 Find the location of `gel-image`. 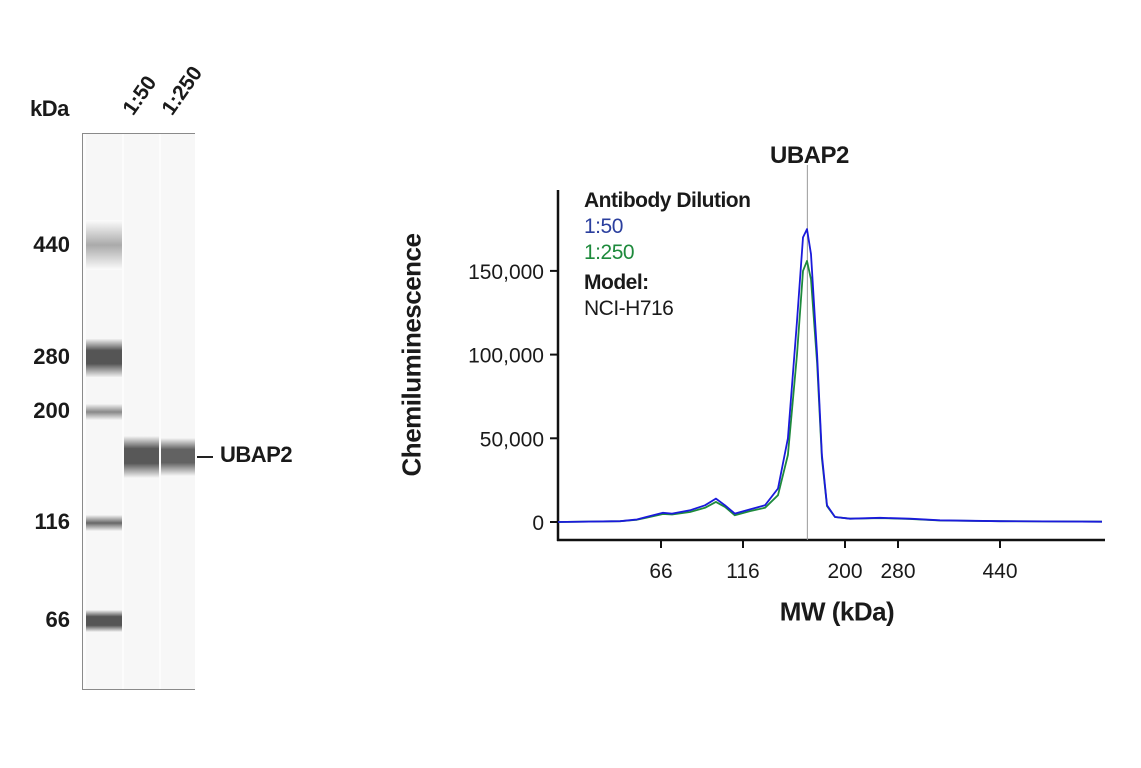

gel-image is located at coordinates (138, 411).